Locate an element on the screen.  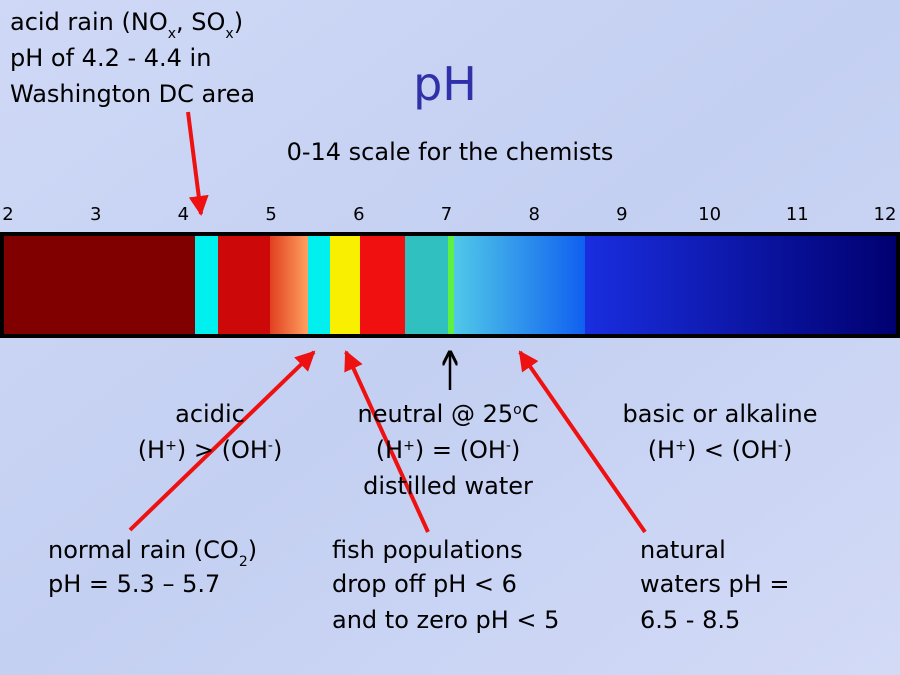
text-run: C is located at coordinates (530, 414).